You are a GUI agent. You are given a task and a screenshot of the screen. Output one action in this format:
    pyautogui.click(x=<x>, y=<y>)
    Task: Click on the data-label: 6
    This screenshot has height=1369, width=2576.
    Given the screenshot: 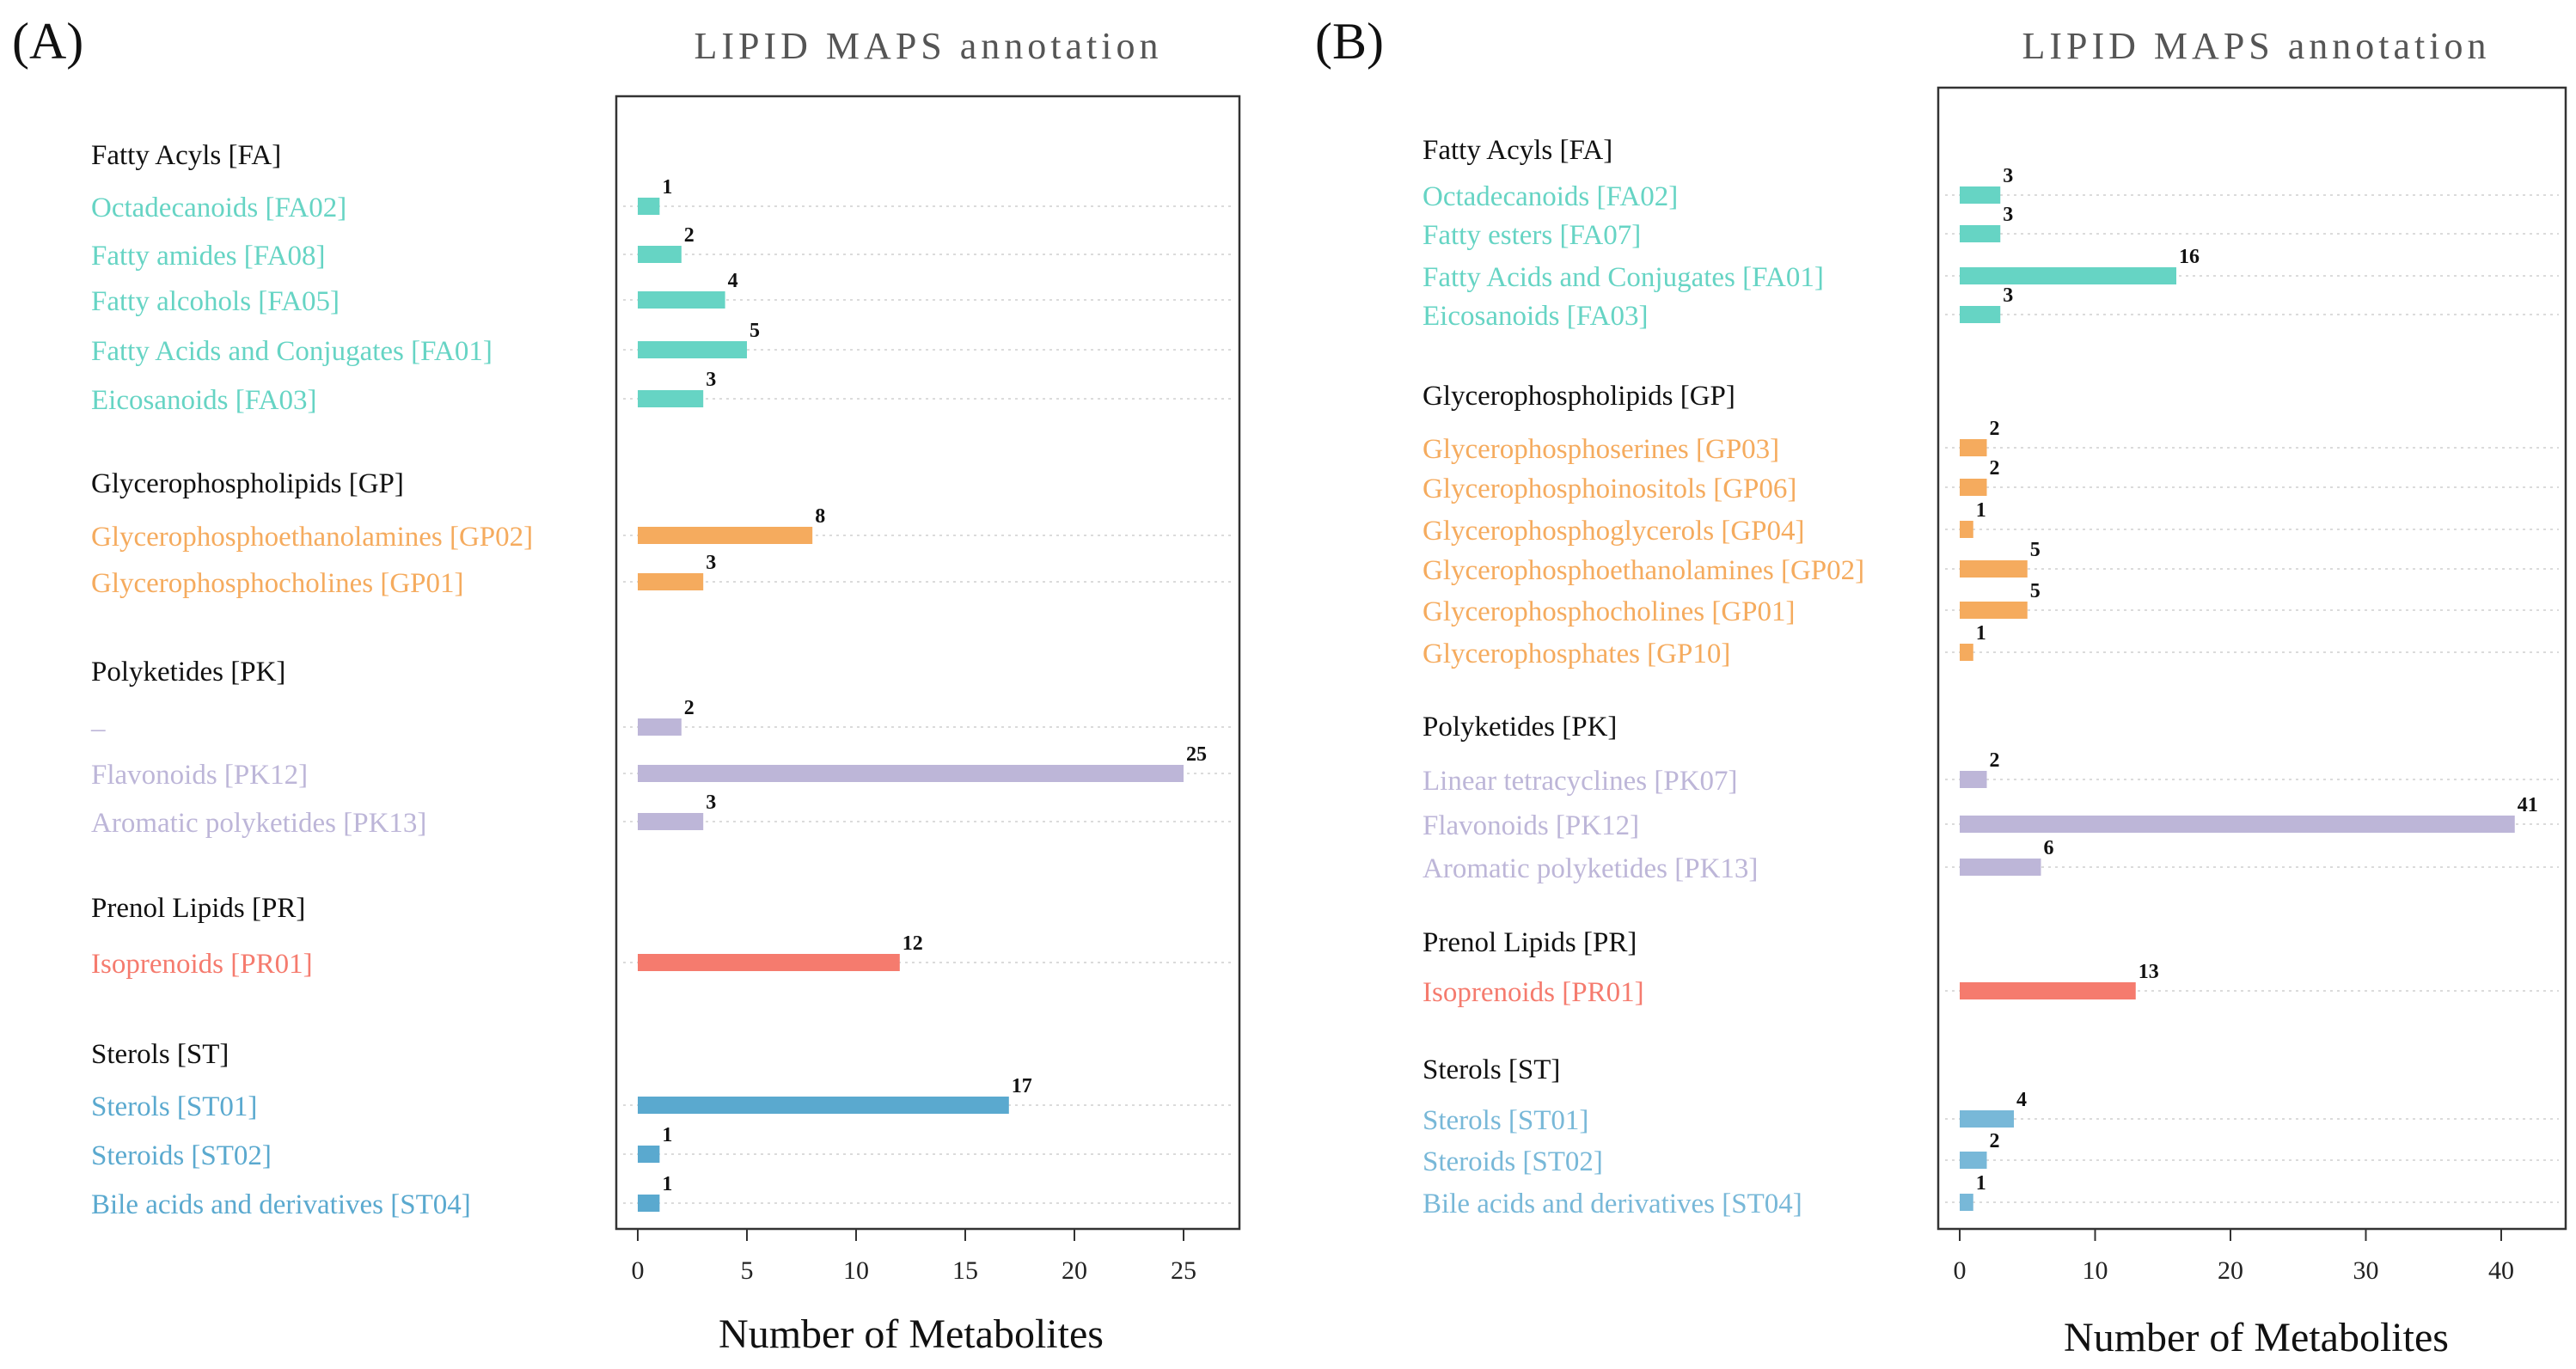 What is the action you would take?
    pyautogui.click(x=2049, y=848)
    